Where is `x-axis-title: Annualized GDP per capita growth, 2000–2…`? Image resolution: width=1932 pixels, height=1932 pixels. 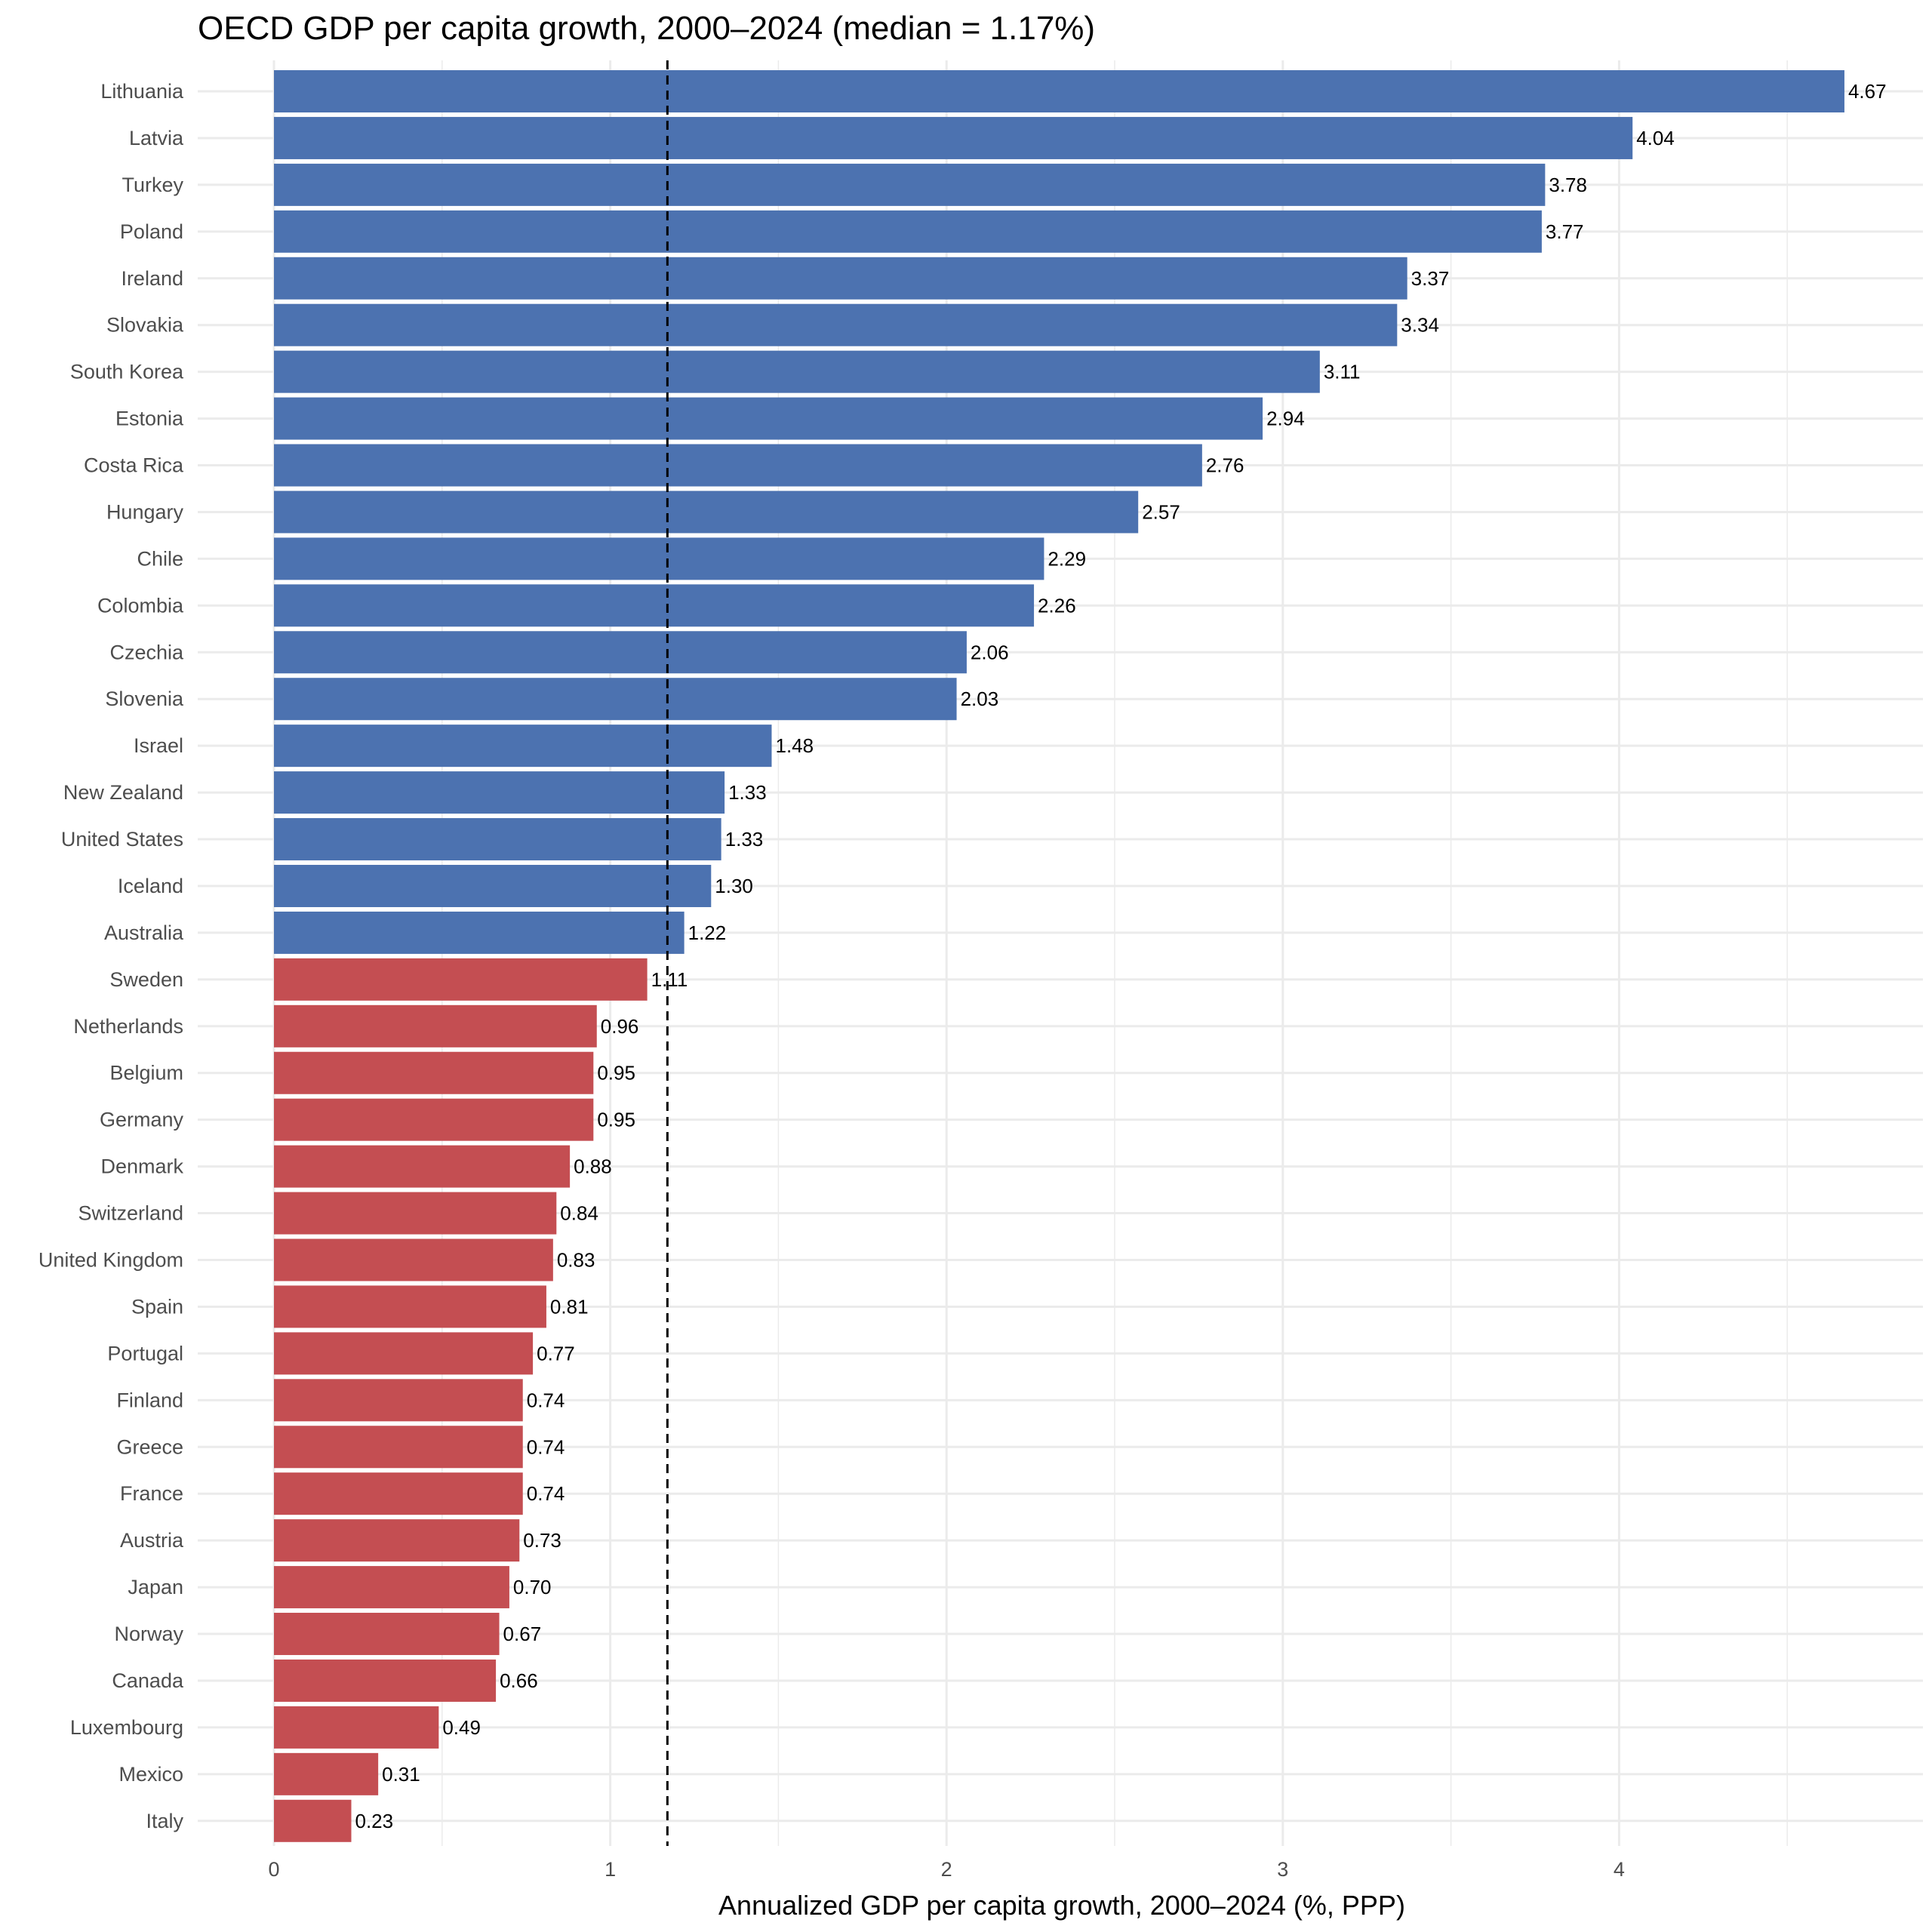 x-axis-title: Annualized GDP per capita growth, 2000–2… is located at coordinates (1061, 1905).